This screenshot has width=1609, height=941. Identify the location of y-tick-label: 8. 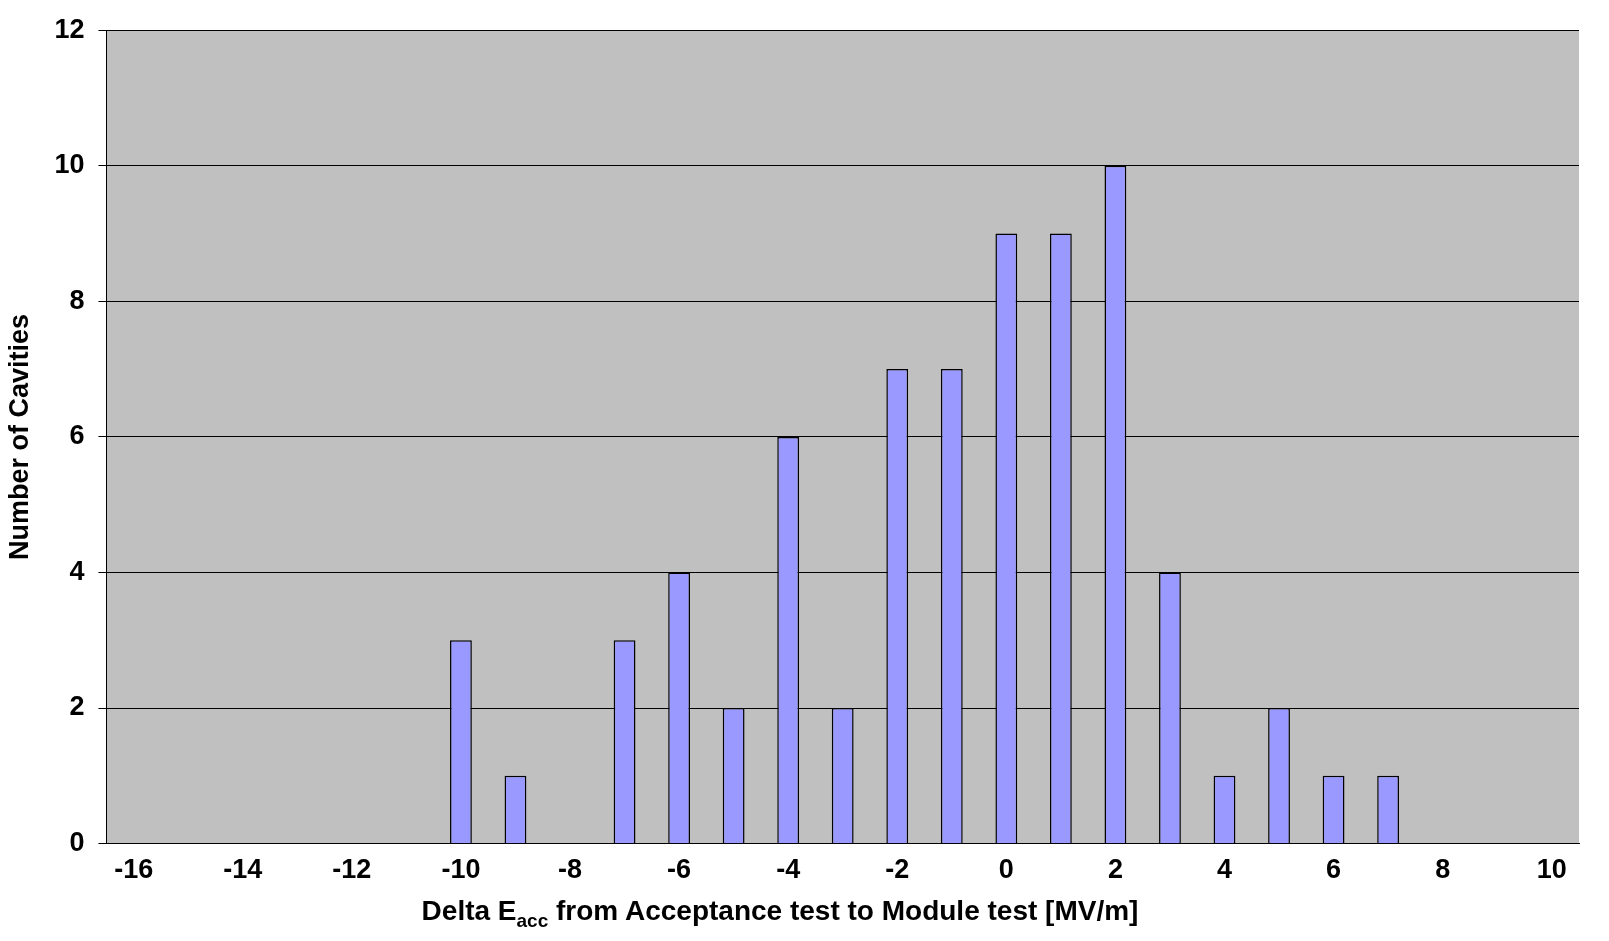
(77, 299).